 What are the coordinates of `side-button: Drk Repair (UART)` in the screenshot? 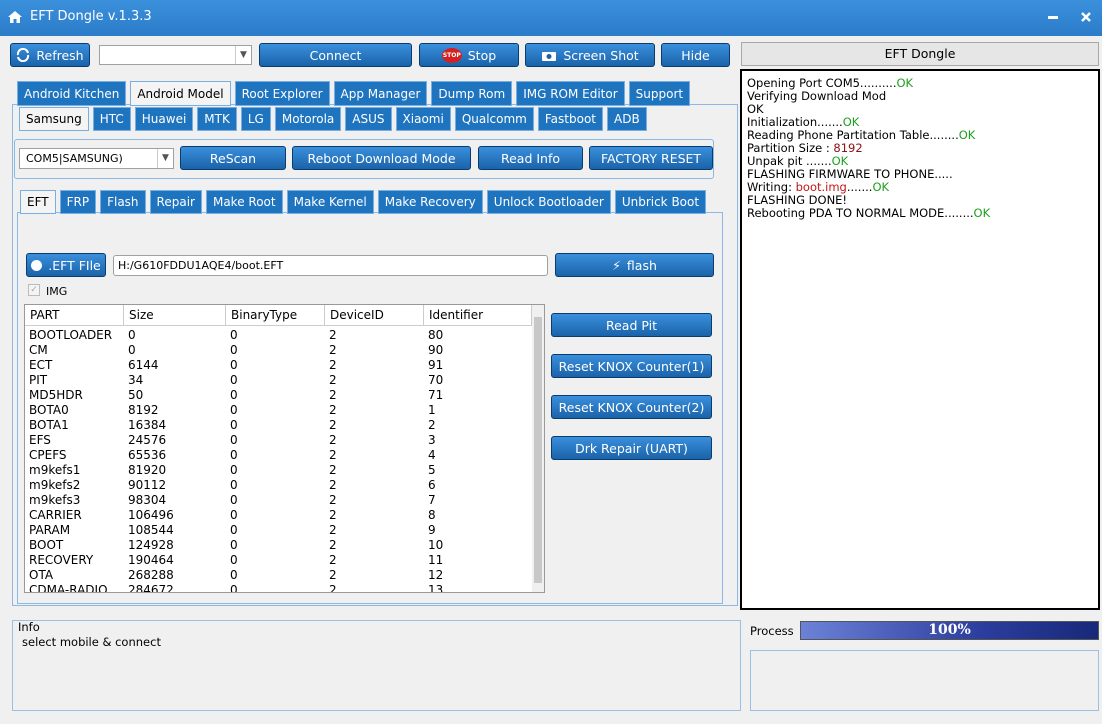 It's located at (631, 448).